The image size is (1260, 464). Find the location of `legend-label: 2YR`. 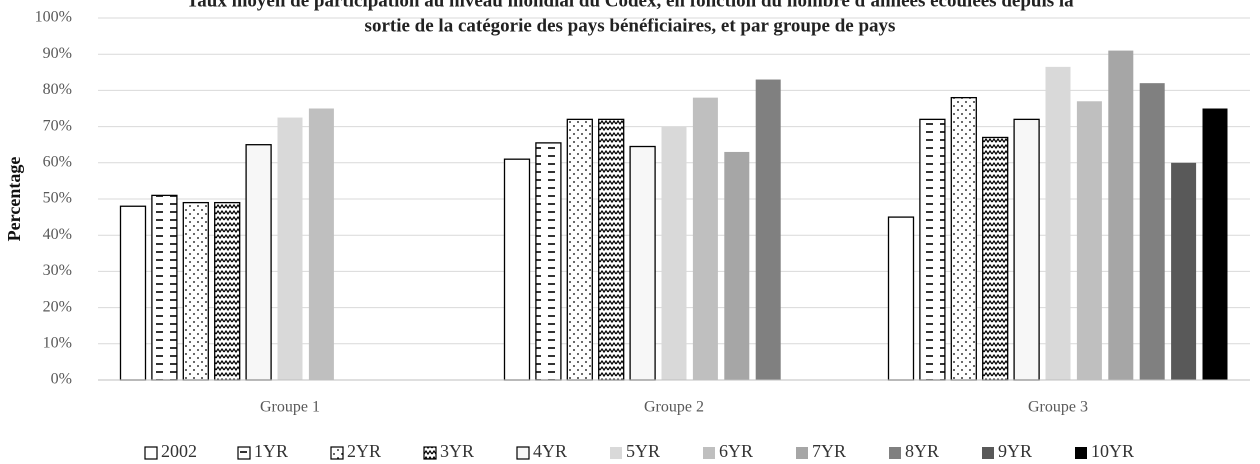

legend-label: 2YR is located at coordinates (364, 451).